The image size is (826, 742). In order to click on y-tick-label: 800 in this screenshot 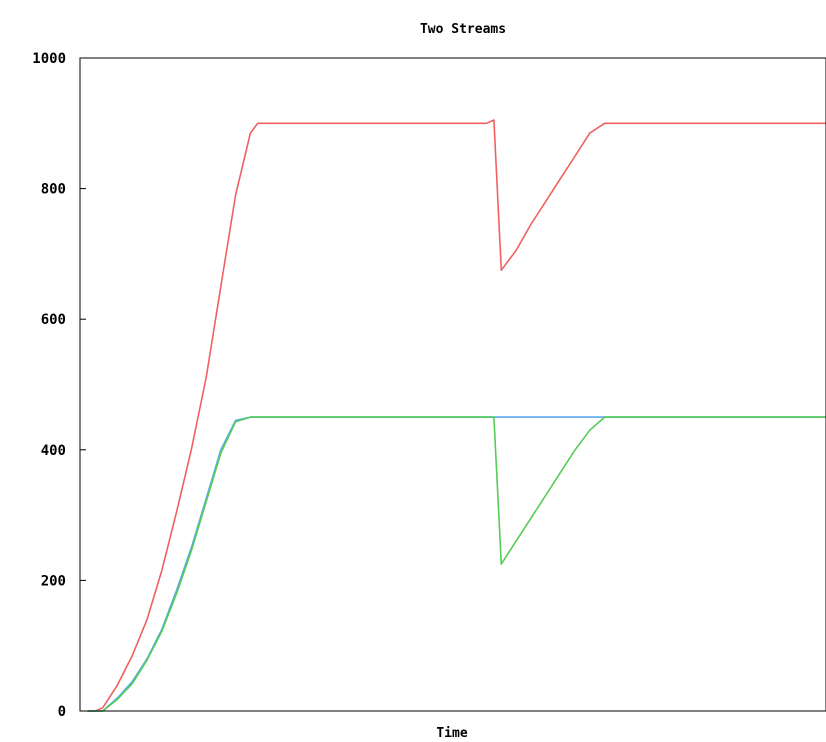, I will do `click(53, 190)`.